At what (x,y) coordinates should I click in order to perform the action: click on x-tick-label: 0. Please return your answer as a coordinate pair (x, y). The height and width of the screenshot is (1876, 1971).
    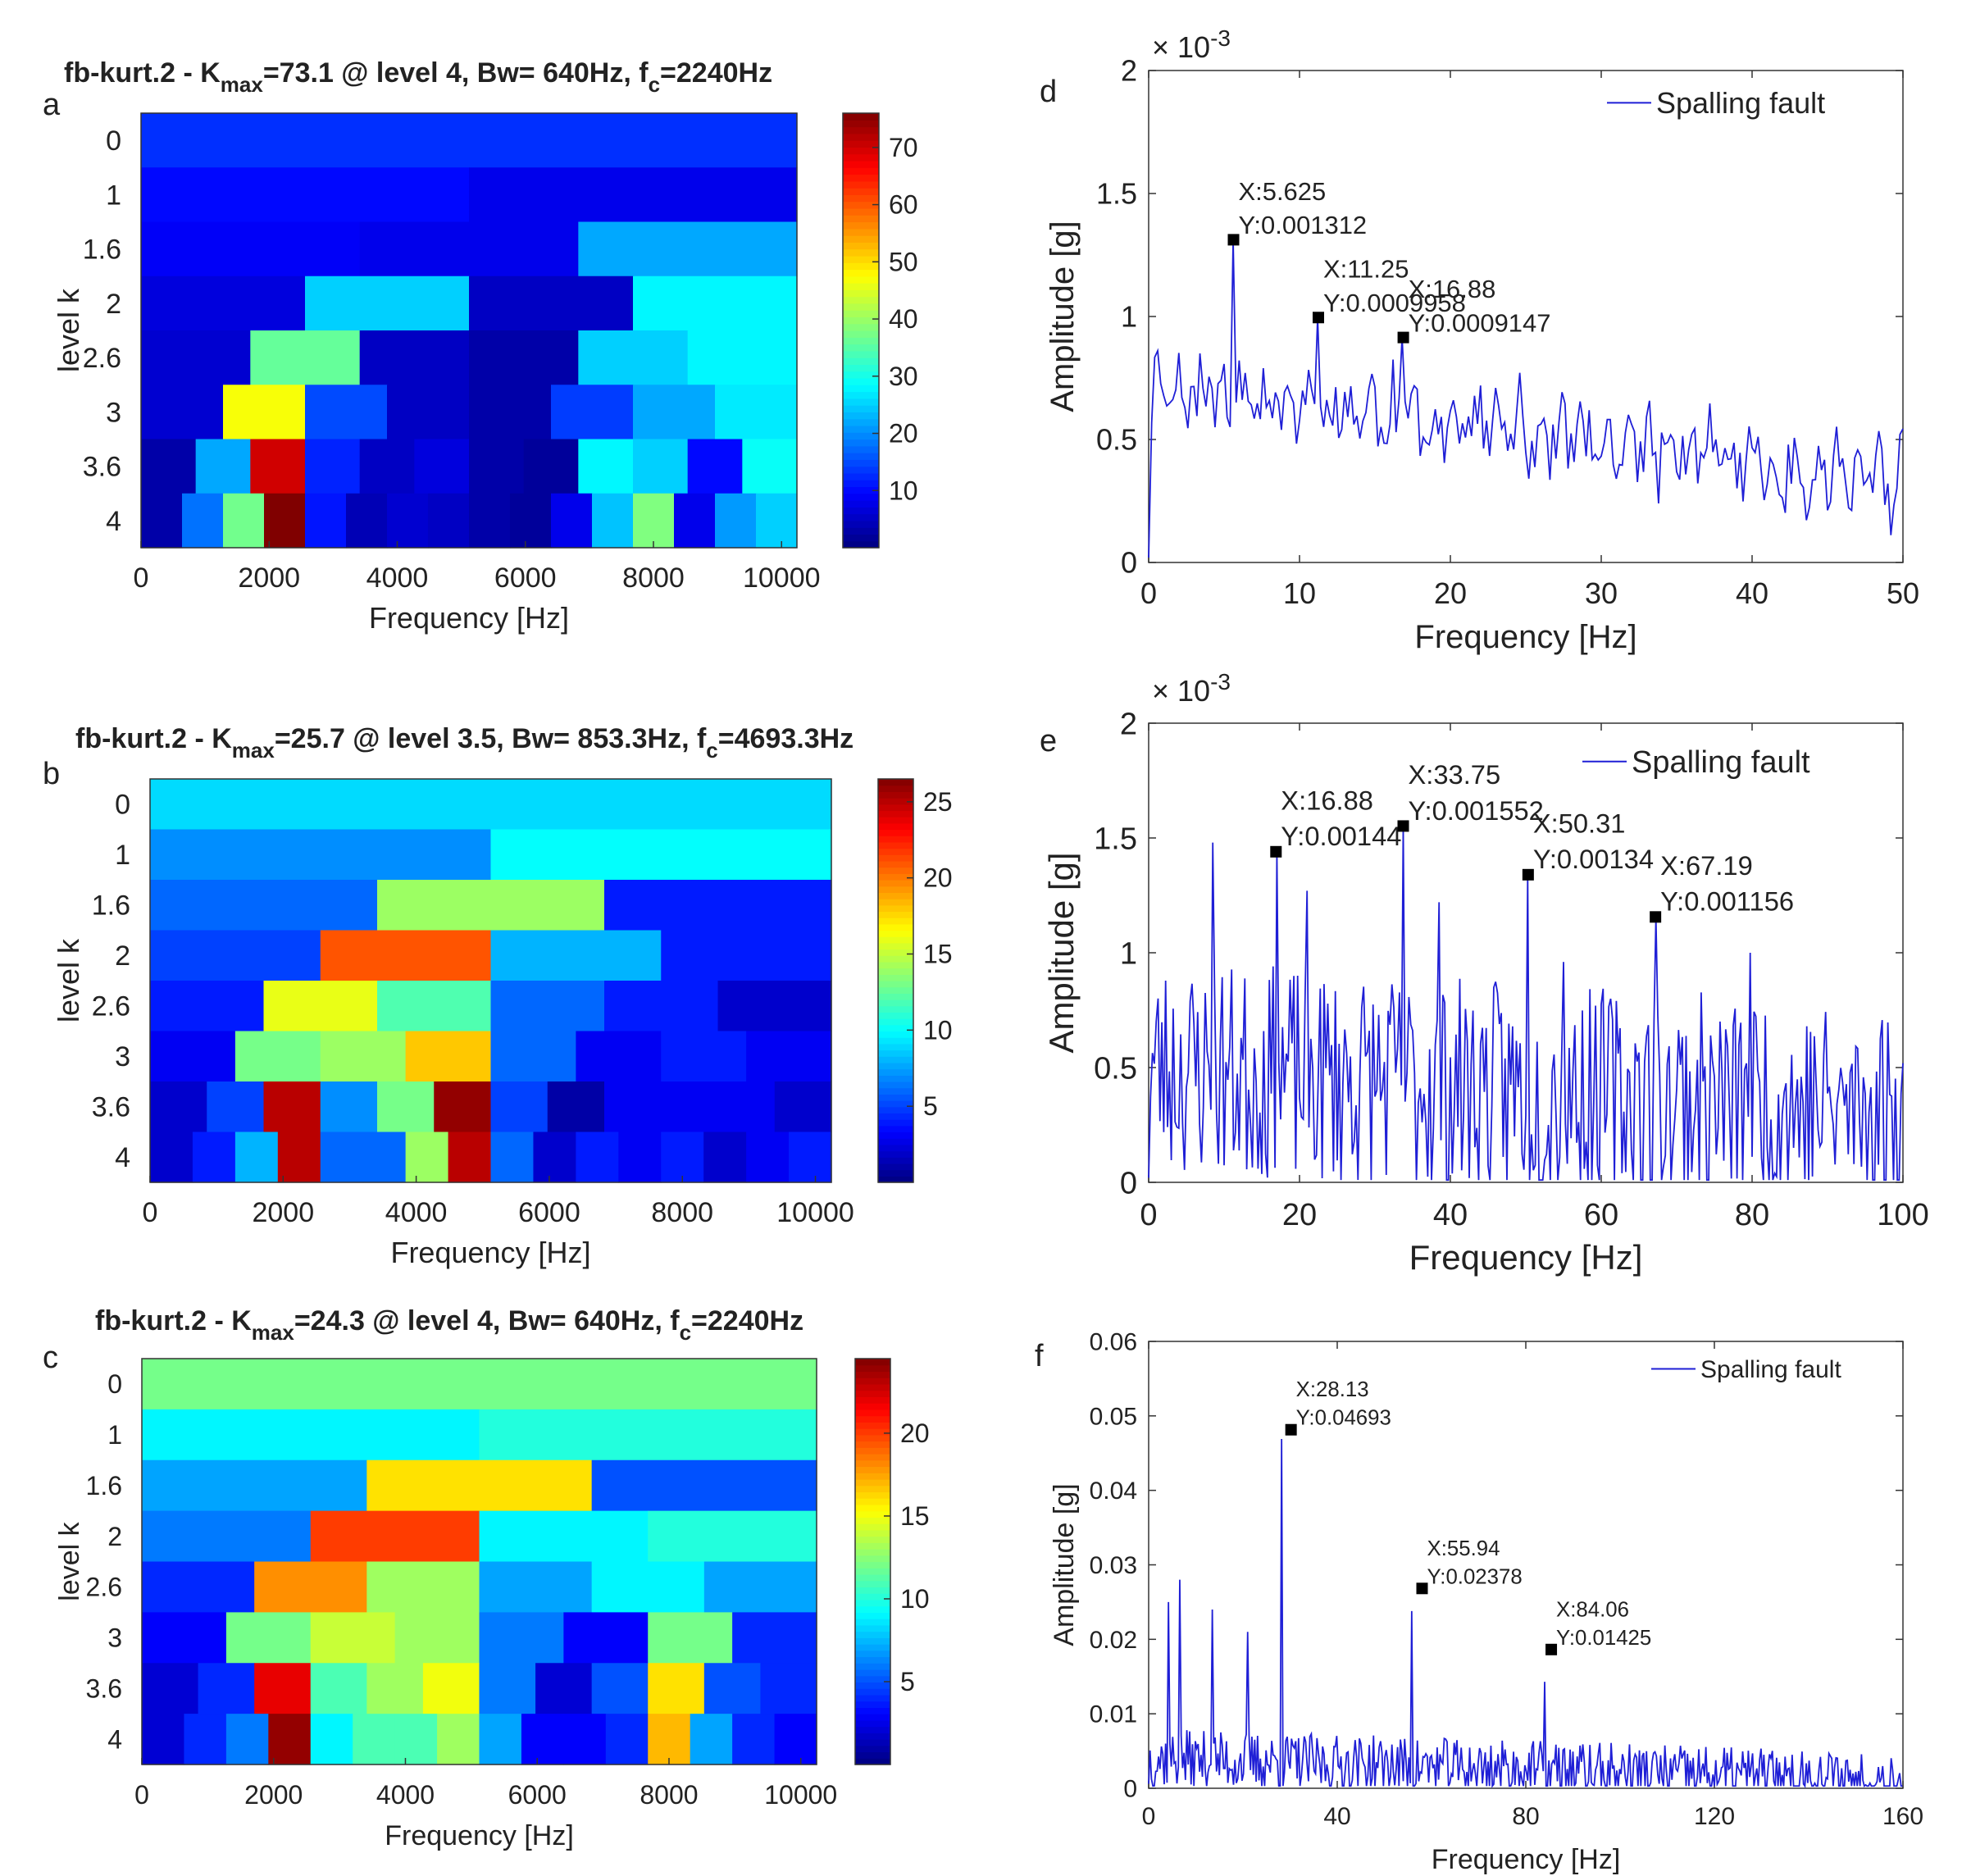
    Looking at the image, I should click on (150, 1212).